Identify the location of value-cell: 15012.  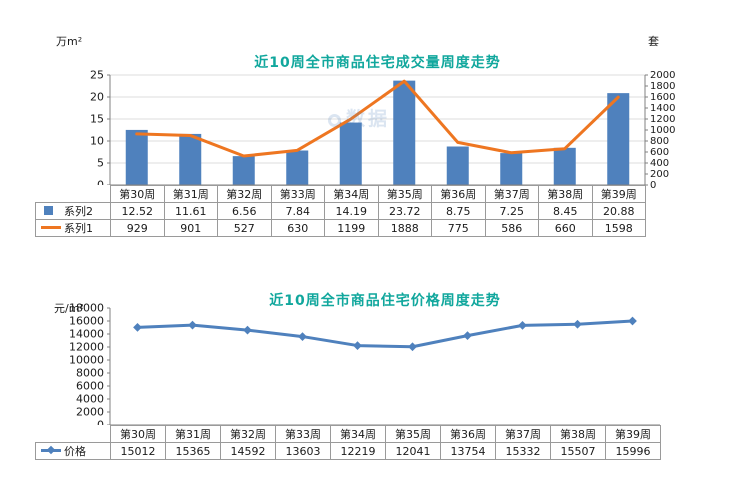
(138, 451).